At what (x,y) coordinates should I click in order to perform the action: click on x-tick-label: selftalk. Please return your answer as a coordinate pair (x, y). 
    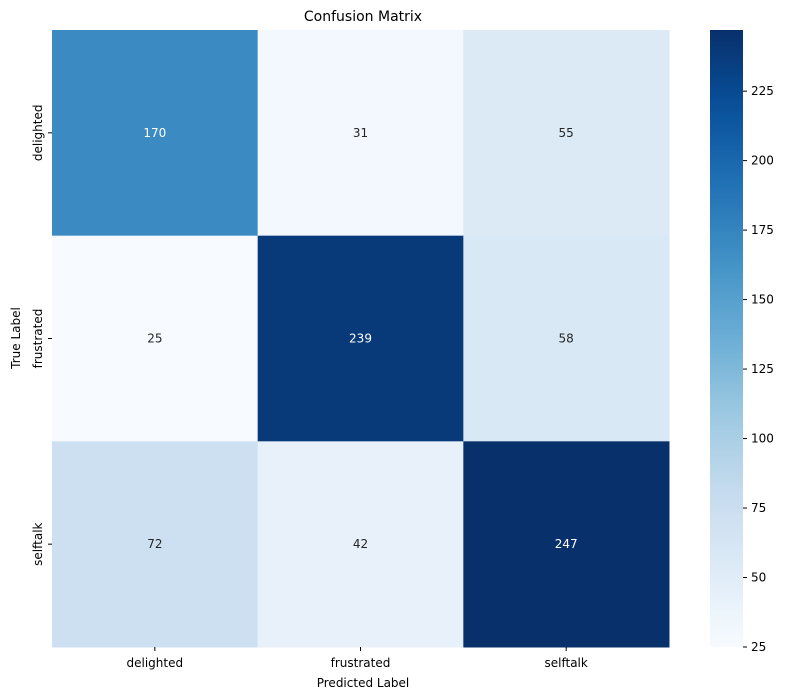
    Looking at the image, I should click on (566, 663).